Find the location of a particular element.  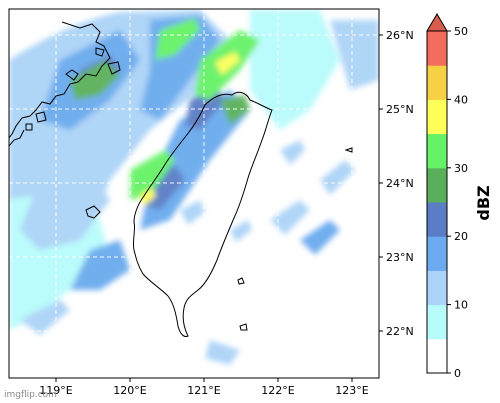

colorbar-tick-label: 10 is located at coordinates (461, 305).